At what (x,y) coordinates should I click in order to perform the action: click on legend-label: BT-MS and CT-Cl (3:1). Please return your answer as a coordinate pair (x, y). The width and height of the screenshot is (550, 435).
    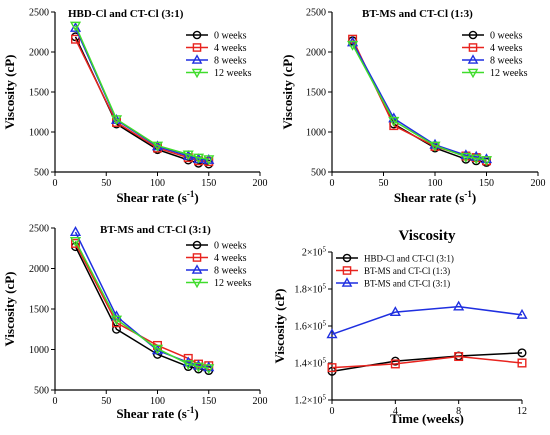
    Looking at the image, I should click on (407, 284).